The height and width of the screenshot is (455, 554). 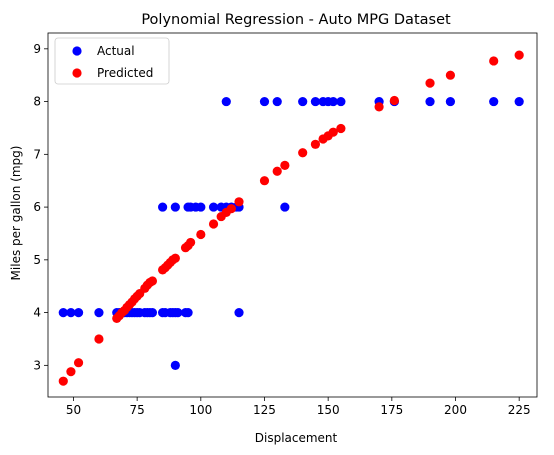 I want to click on y-axis: 3 4 5 6 7 8 9, so click(x=40, y=207).